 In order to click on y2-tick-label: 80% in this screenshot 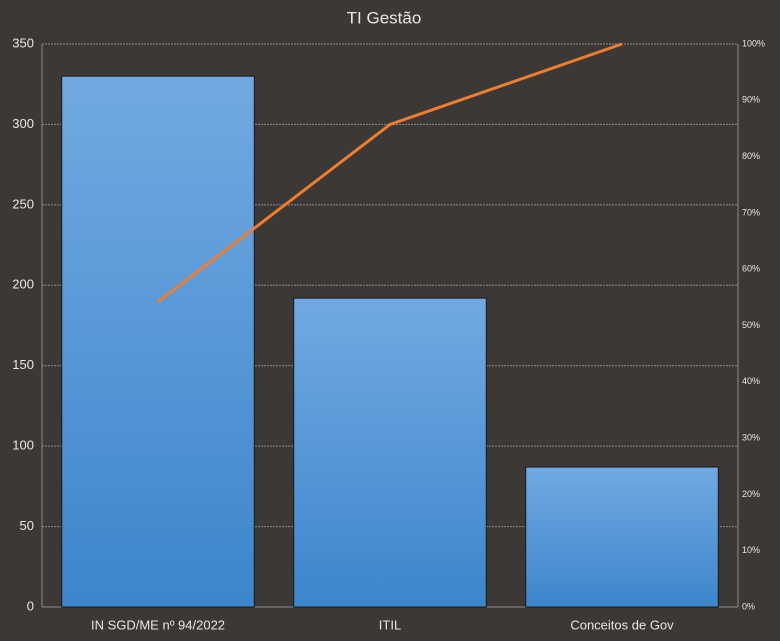, I will do `click(751, 156)`.